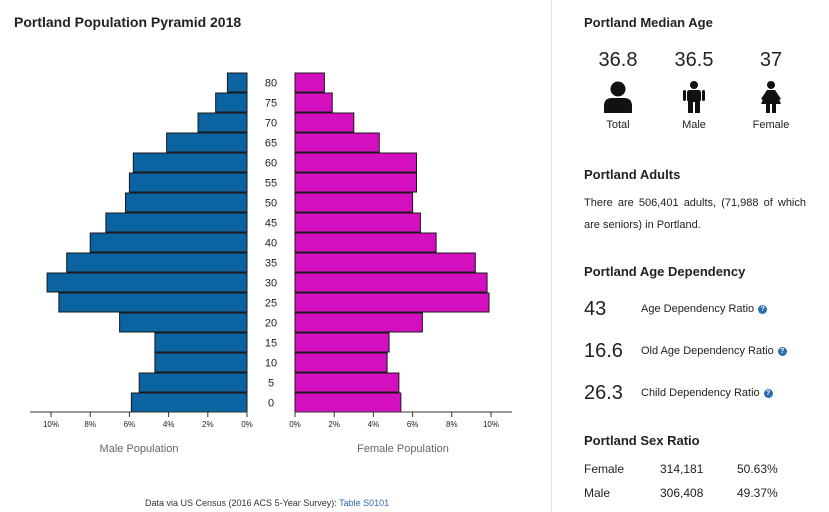 Image resolution: width=829 pixels, height=512 pixels. What do you see at coordinates (618, 97) in the screenshot?
I see `person-icon` at bounding box center [618, 97].